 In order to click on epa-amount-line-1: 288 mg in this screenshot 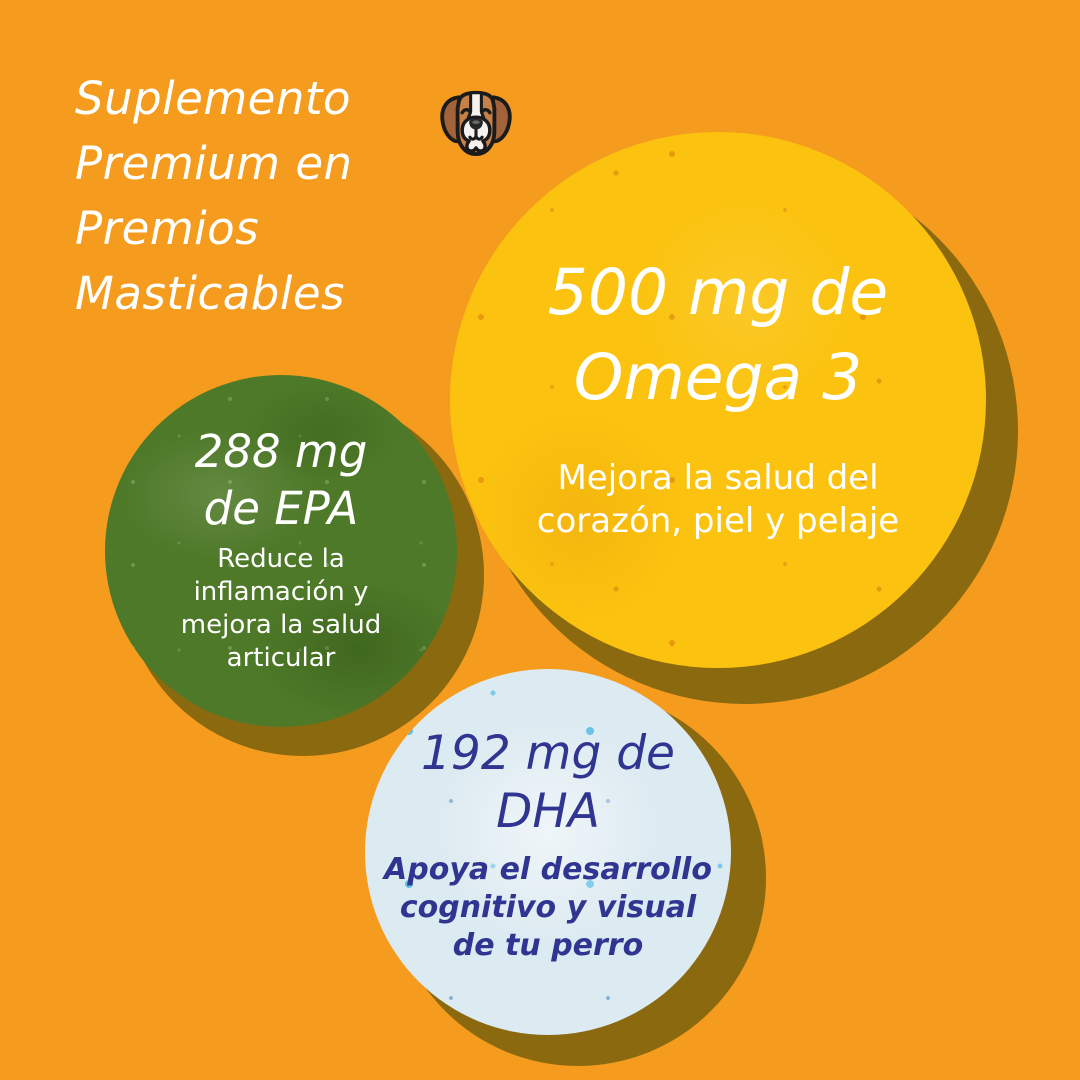, I will do `click(281, 451)`.